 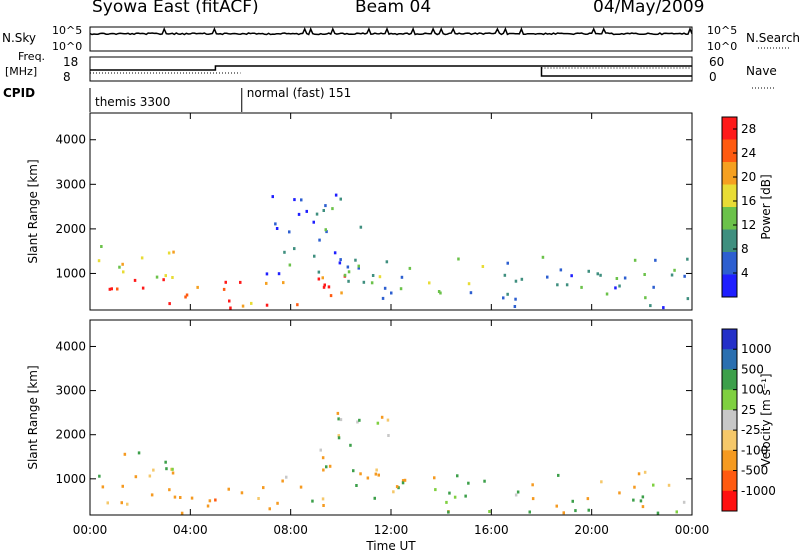 What do you see at coordinates (70, 435) in the screenshot?
I see `y-tick-label: 2000` at bounding box center [70, 435].